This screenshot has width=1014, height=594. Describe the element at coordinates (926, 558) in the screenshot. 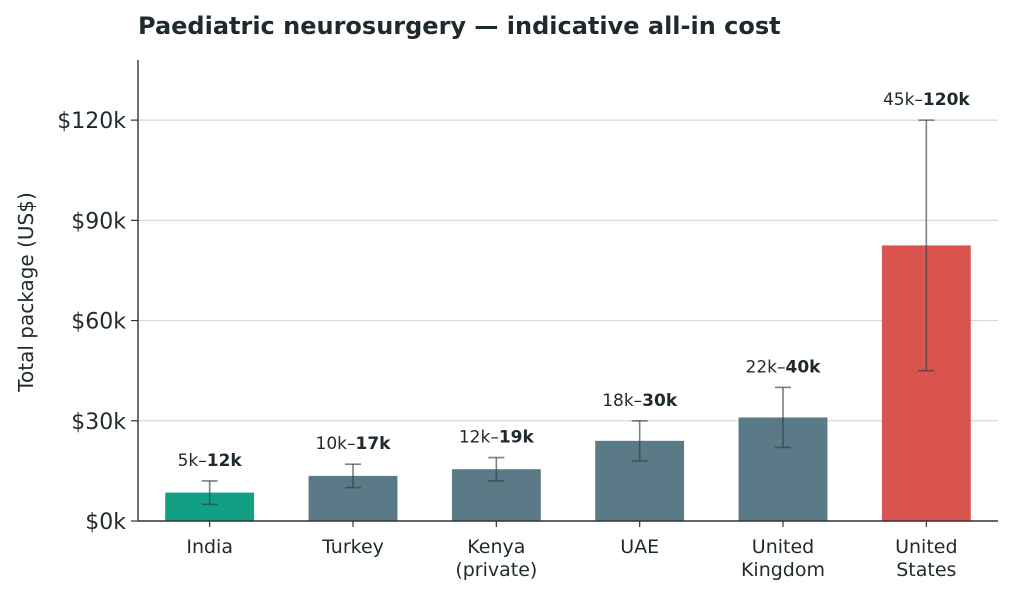

I see `x-tick-label: United States` at that location.